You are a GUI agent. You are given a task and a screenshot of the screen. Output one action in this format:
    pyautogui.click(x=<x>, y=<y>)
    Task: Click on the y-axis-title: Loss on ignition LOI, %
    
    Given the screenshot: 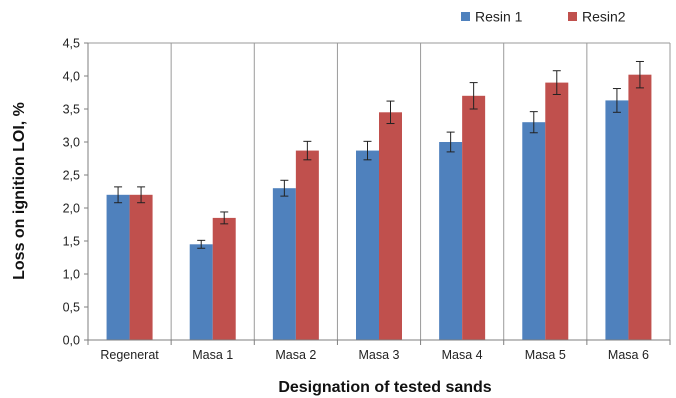 What is the action you would take?
    pyautogui.click(x=19, y=191)
    